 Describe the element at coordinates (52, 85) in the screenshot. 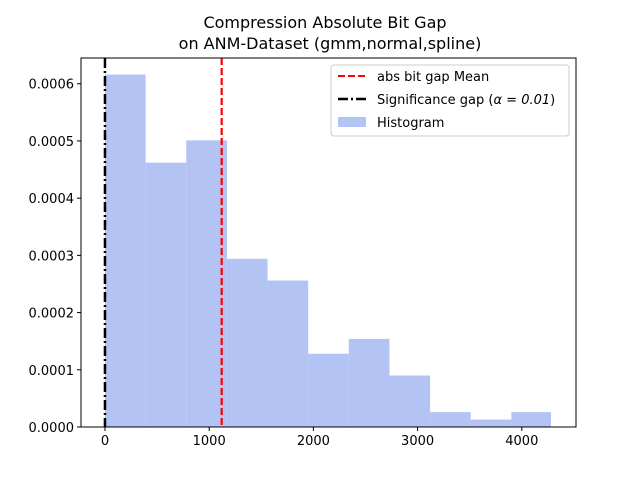

I see `y-tick-label: 0.0006` at that location.